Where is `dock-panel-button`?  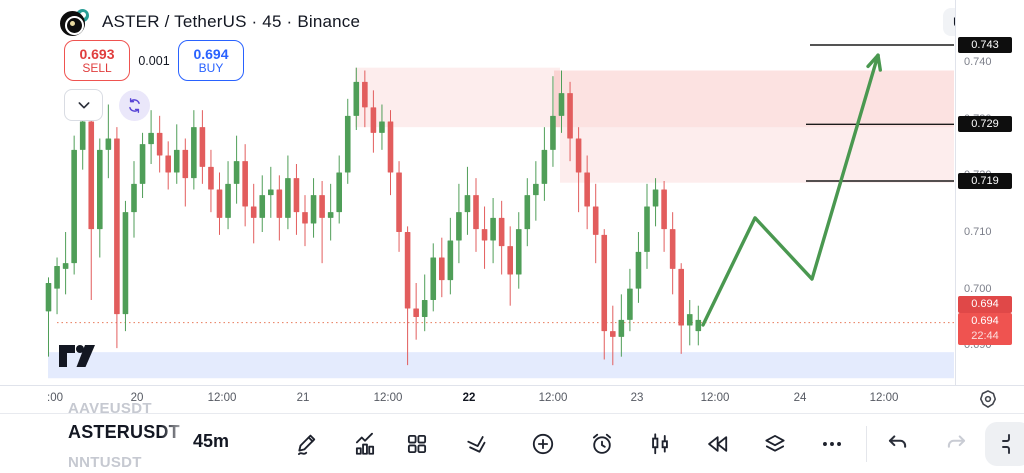
dock-panel-button is located at coordinates (1004, 444).